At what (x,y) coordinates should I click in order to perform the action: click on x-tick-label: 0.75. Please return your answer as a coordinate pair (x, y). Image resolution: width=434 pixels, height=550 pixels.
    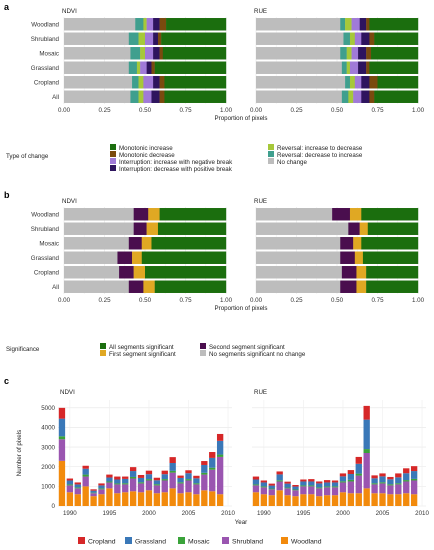
    Looking at the image, I should click on (185, 110).